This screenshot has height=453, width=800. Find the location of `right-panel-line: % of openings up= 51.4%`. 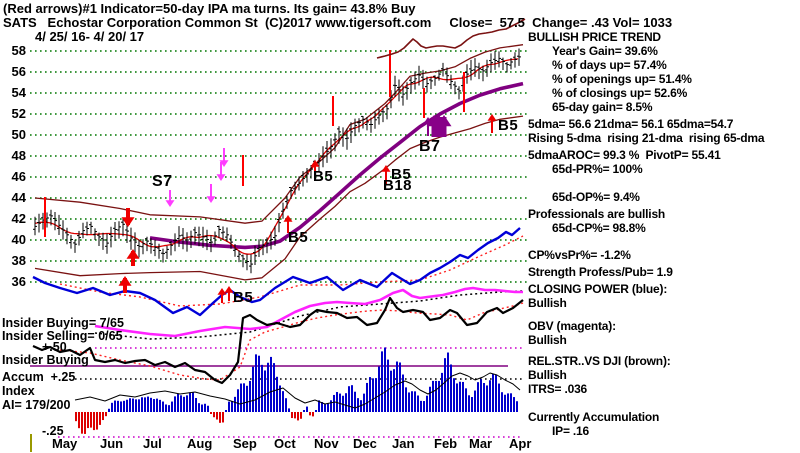

right-panel-line: % of openings up= 51.4% is located at coordinates (622, 79).